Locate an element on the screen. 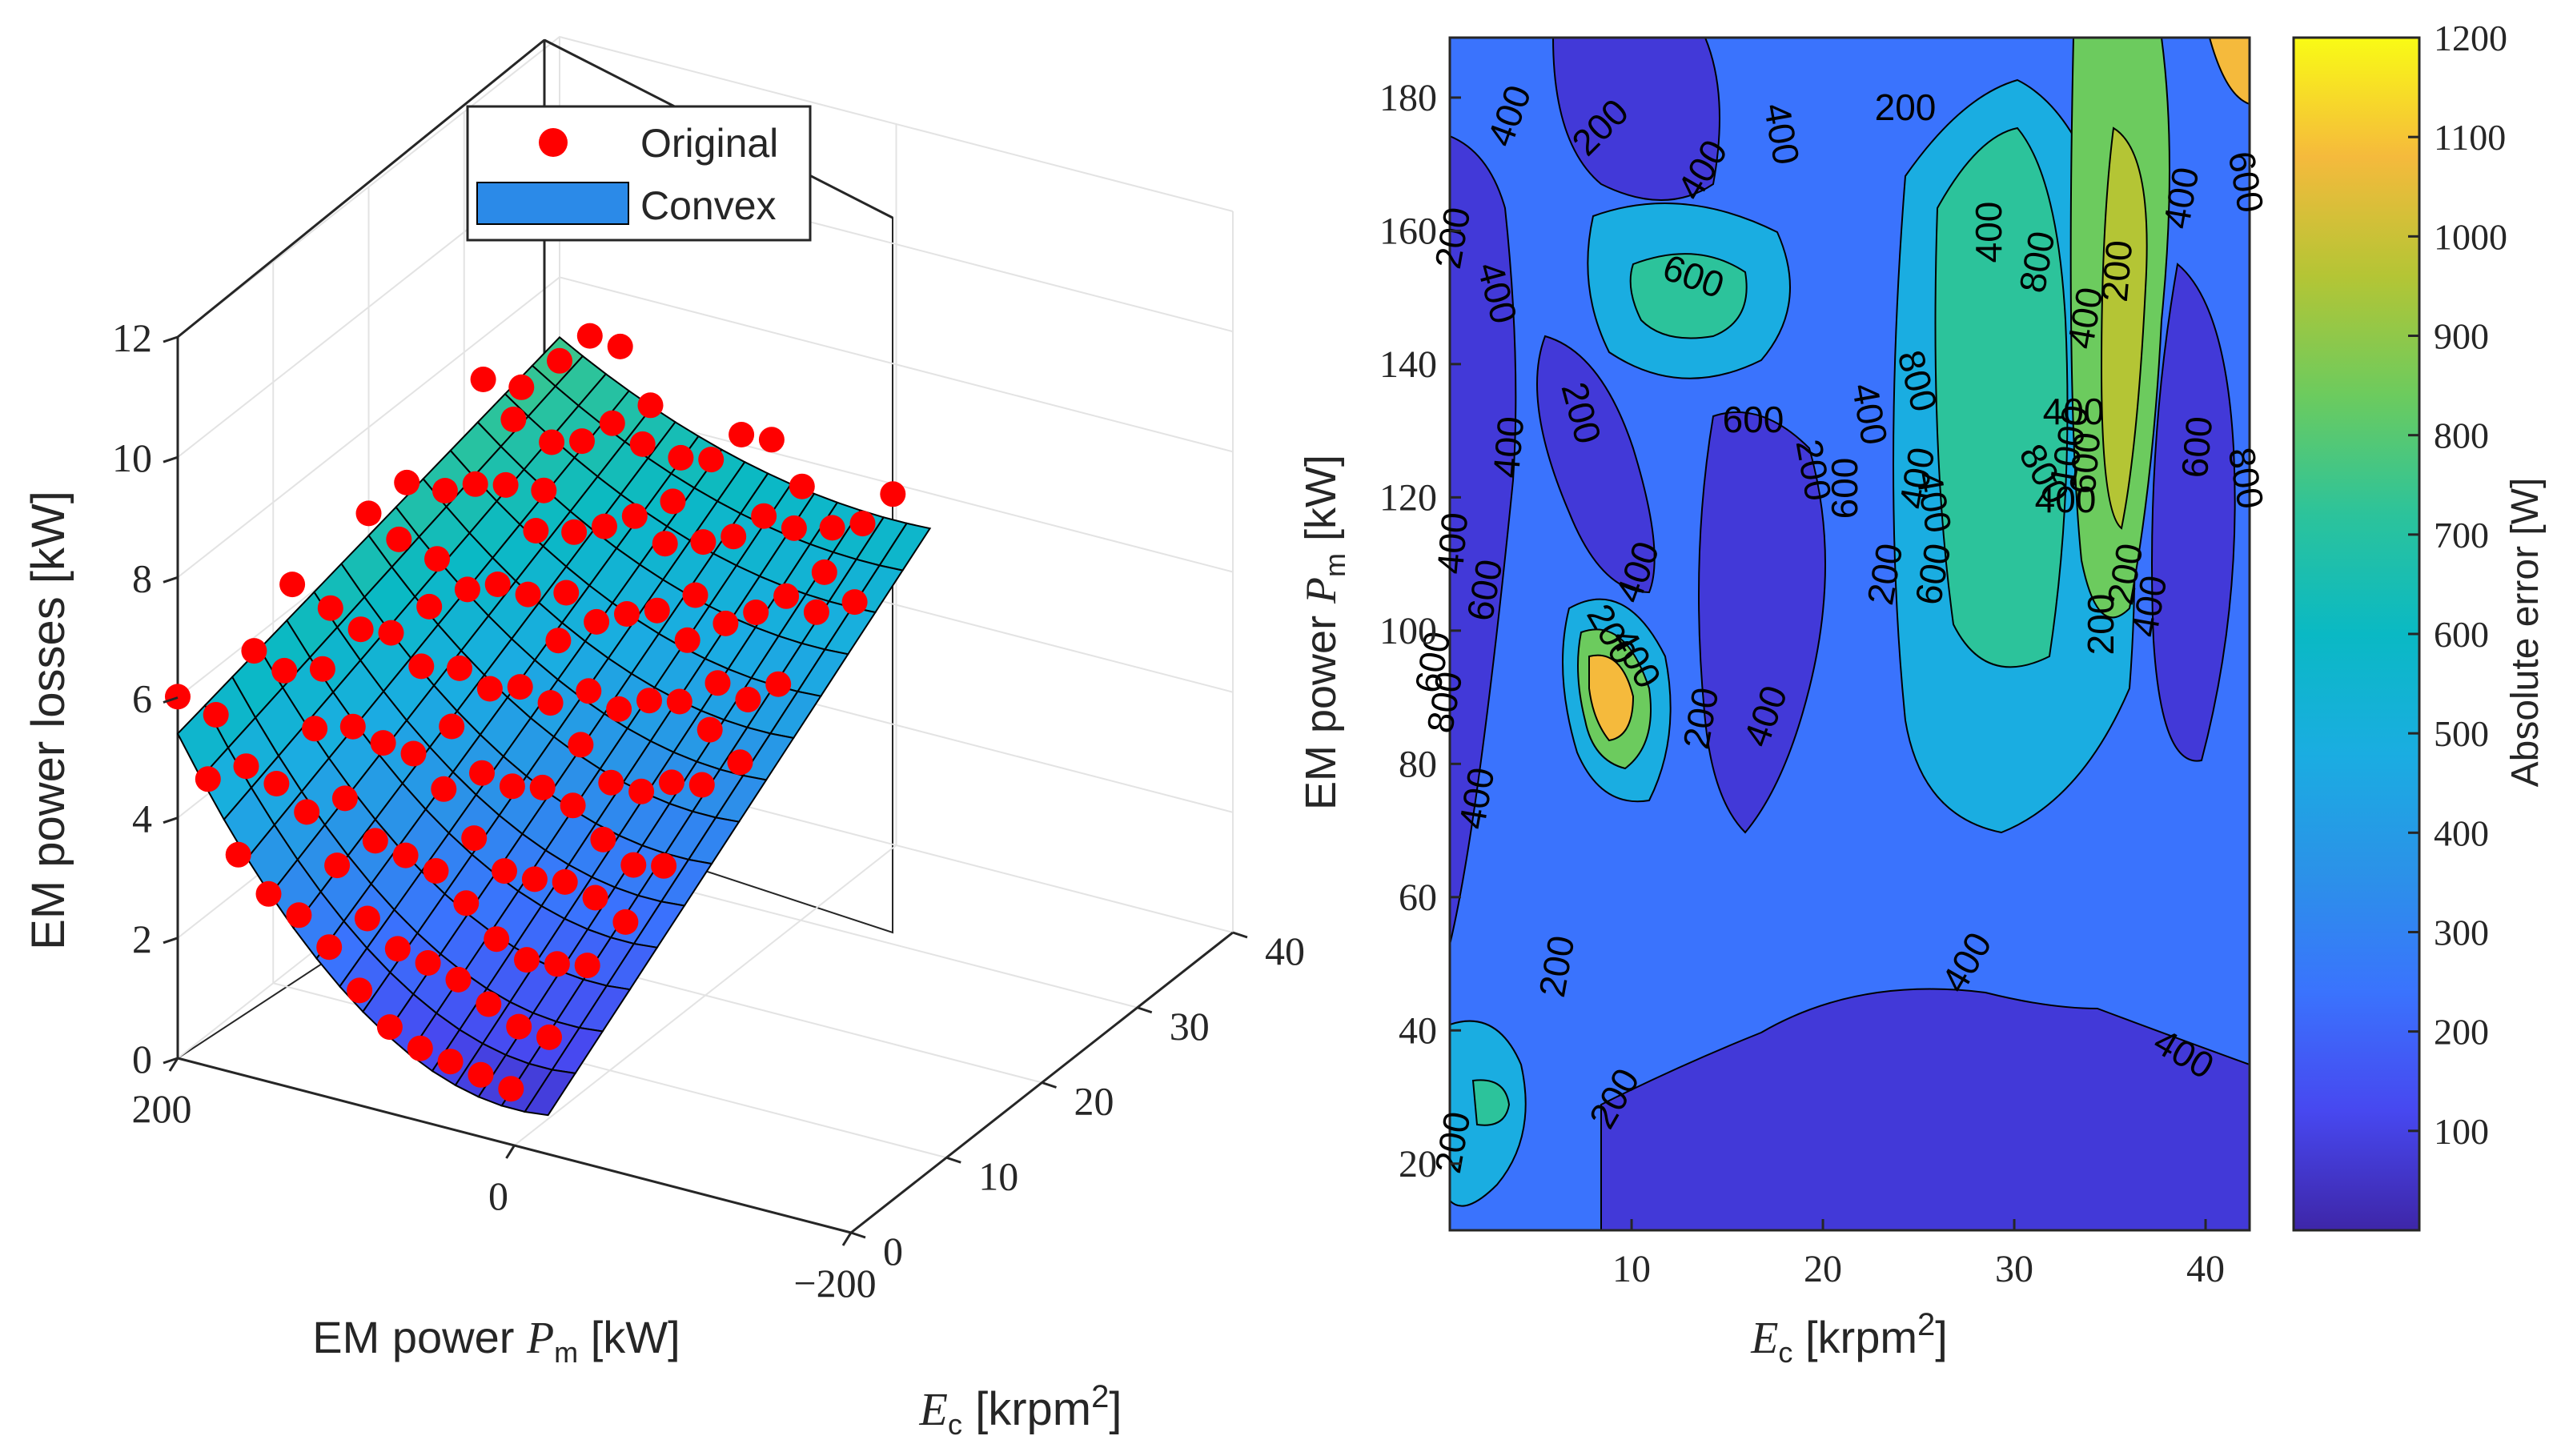 Image resolution: width=2561 pixels, height=1456 pixels. colorbar-tick-label: 1100 is located at coordinates (2470, 138).